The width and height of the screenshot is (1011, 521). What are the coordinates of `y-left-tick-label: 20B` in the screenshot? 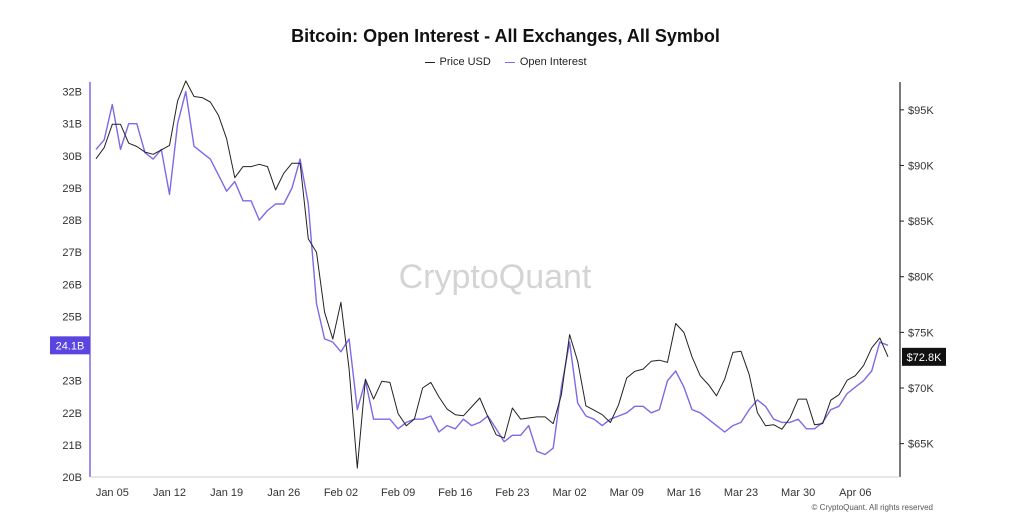 It's located at (72, 478).